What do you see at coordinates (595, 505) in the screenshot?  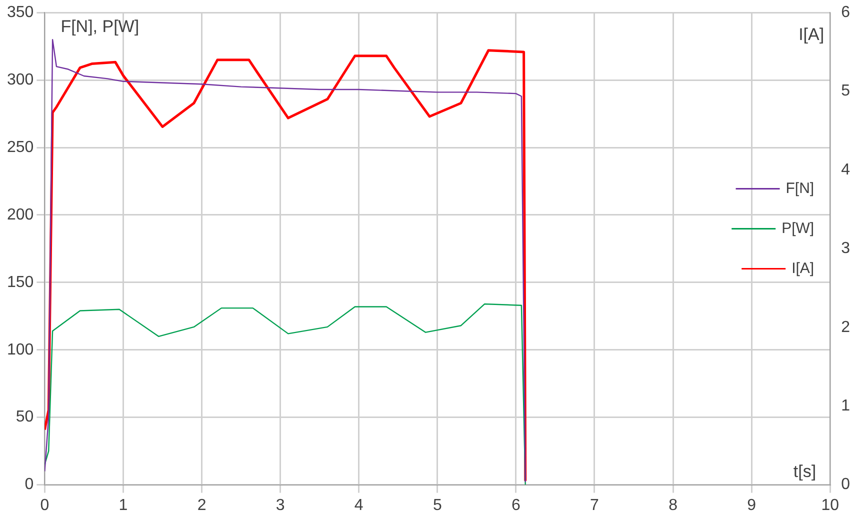 I see `x-tick-label: 7` at bounding box center [595, 505].